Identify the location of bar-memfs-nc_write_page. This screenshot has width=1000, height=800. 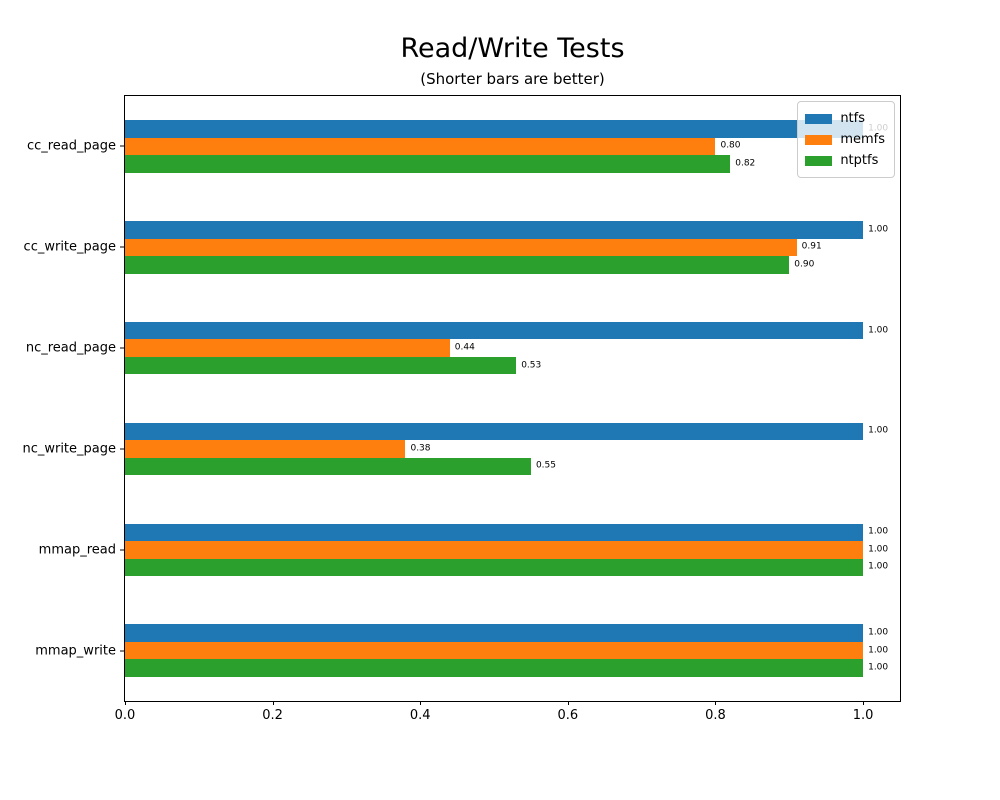
(265, 449).